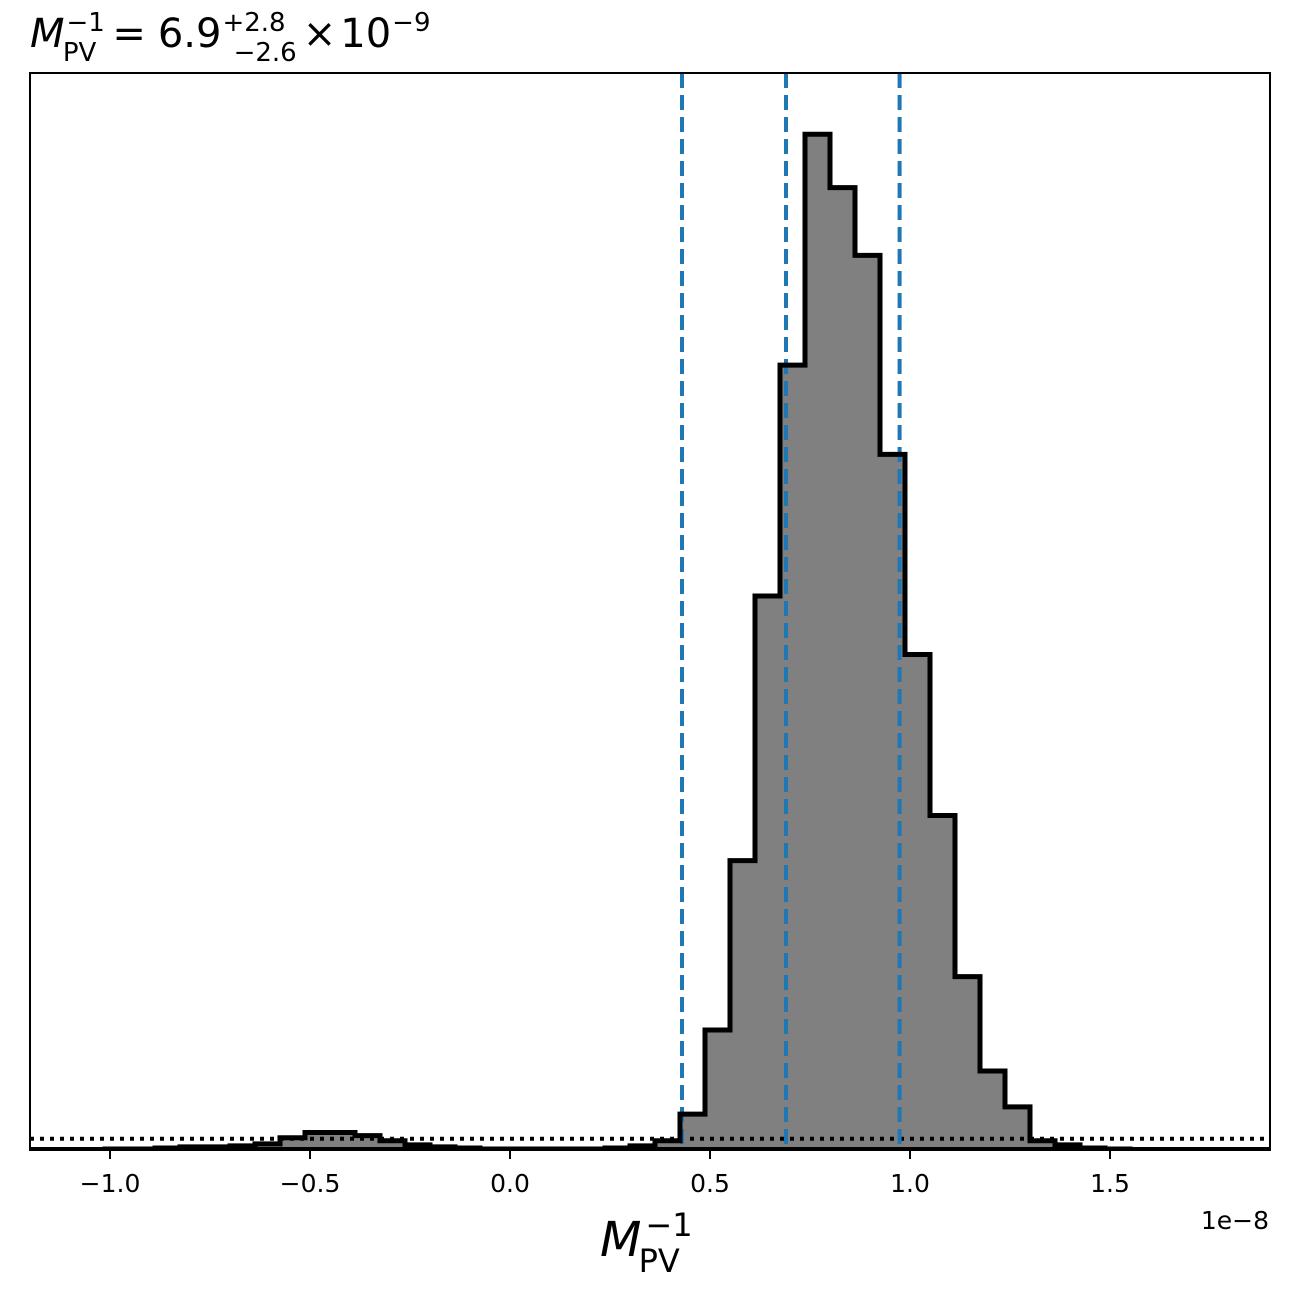 This screenshot has height=1293, width=1289. Describe the element at coordinates (605, 1174) in the screenshot. I see `x-axis-ticks: −1.0 −0.5 0.0 0.5 1.0 1.5` at that location.